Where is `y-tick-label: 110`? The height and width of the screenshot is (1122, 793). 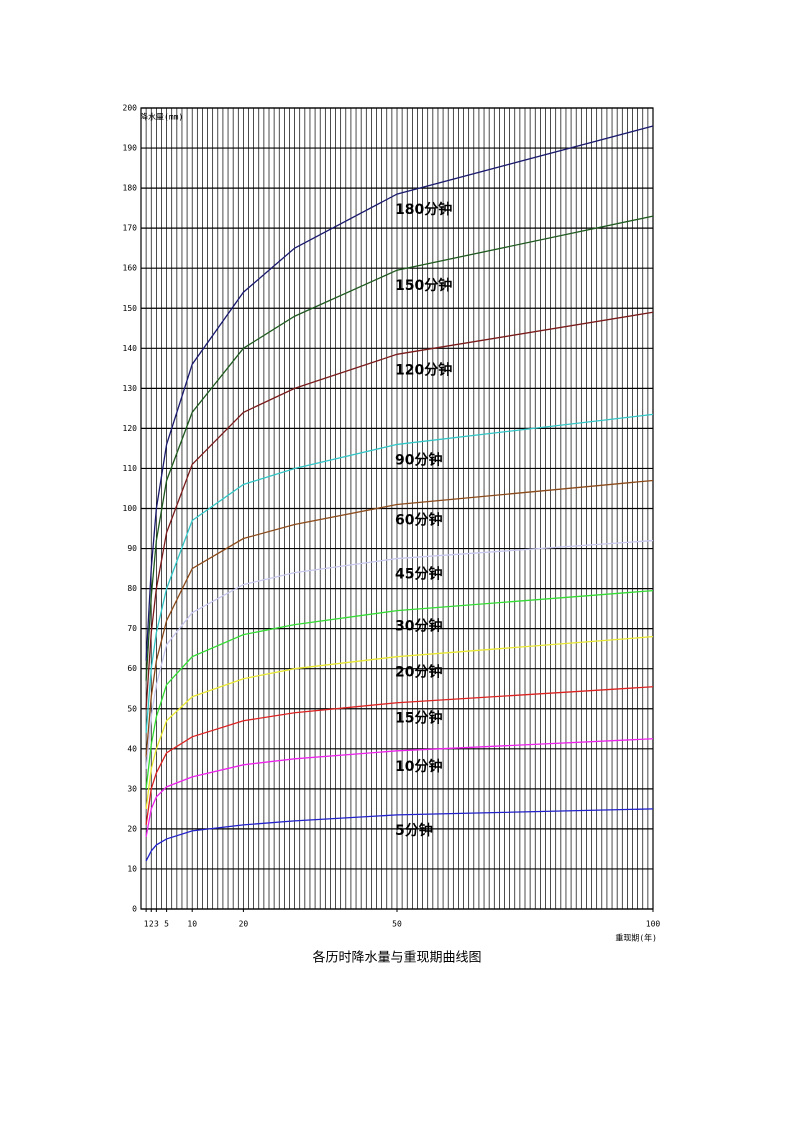
y-tick-label: 110 is located at coordinates (130, 468).